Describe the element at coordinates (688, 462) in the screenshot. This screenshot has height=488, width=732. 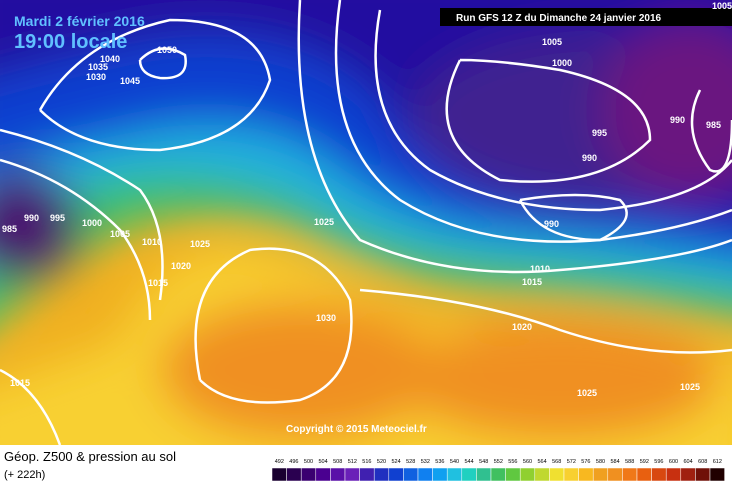
I see `scale-label: 604` at that location.